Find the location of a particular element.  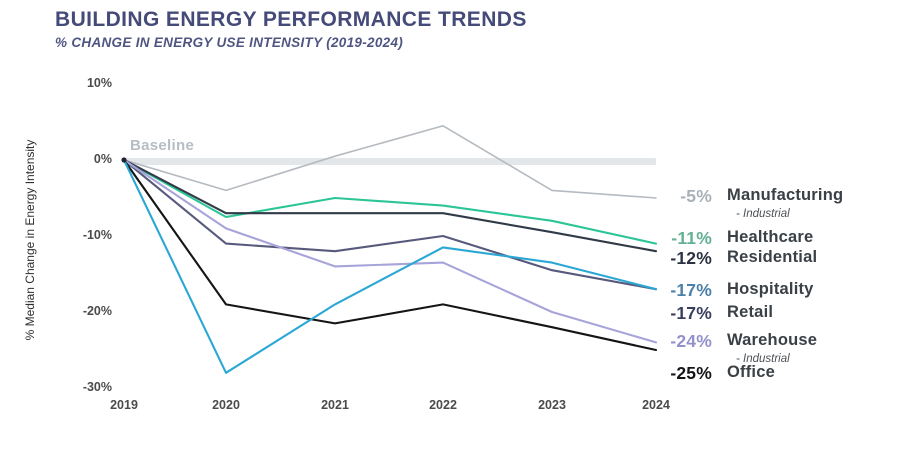

y-axis-tick: 10% is located at coordinates (99, 83).